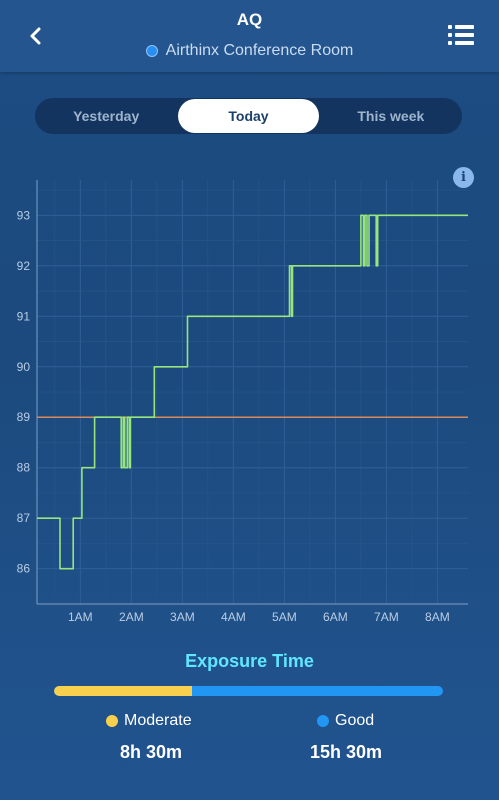  What do you see at coordinates (24, 266) in the screenshot?
I see `y-tick-label-6: 92` at bounding box center [24, 266].